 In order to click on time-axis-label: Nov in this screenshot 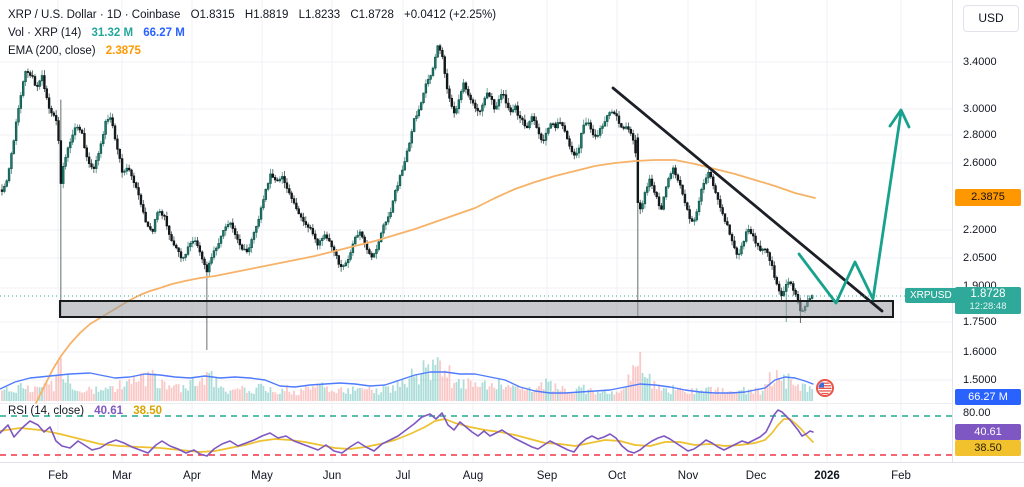, I will do `click(688, 476)`.